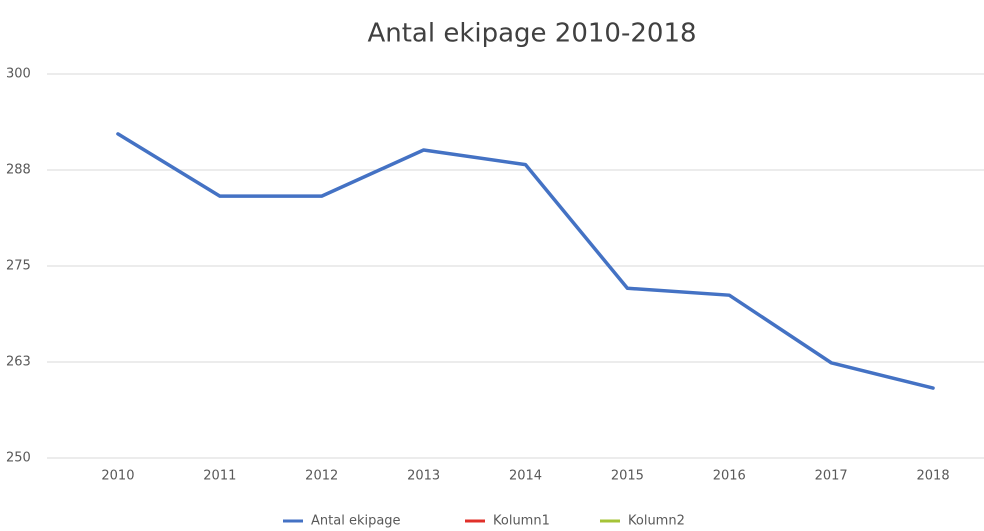 The height and width of the screenshot is (531, 984). I want to click on x-tick-label: 2014, so click(525, 476).